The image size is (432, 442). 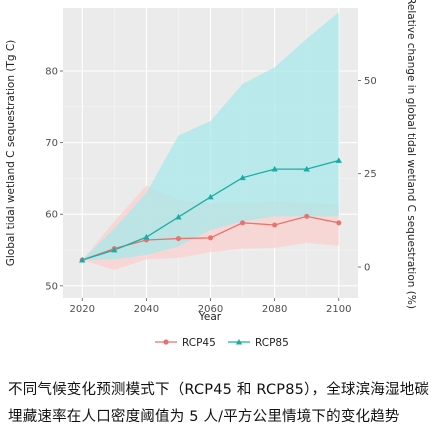 I want to click on legend: RCP45 RCP85, so click(x=222, y=343).